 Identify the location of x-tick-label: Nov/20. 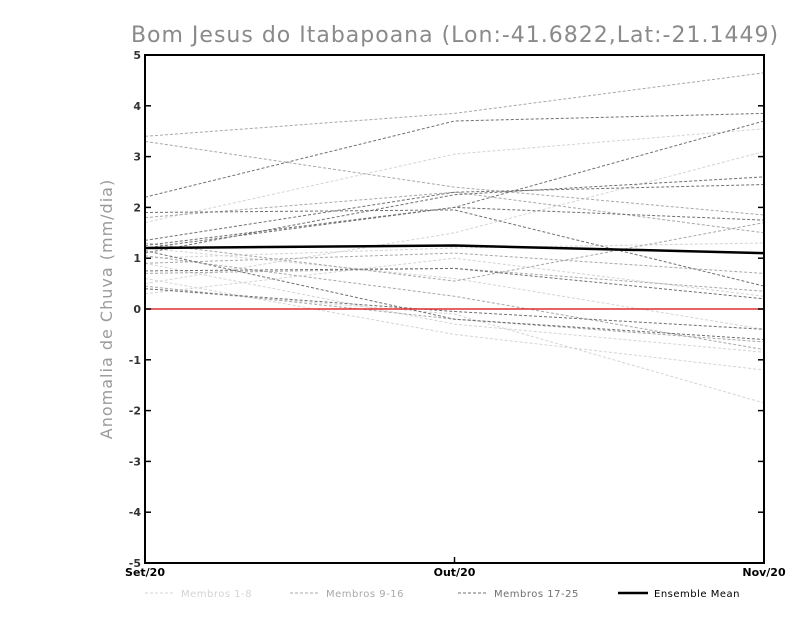
(764, 572).